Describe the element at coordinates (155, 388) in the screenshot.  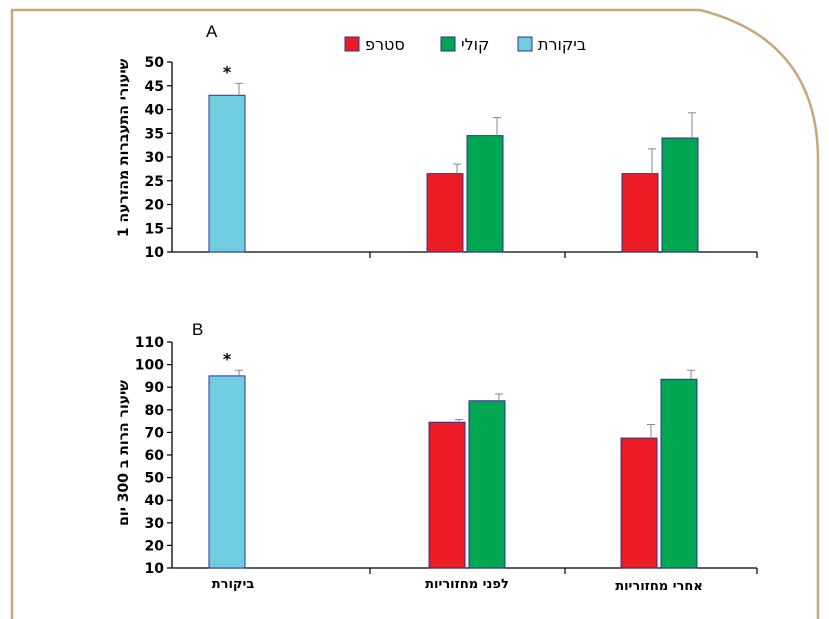
I see `y-tick-label: 90` at that location.